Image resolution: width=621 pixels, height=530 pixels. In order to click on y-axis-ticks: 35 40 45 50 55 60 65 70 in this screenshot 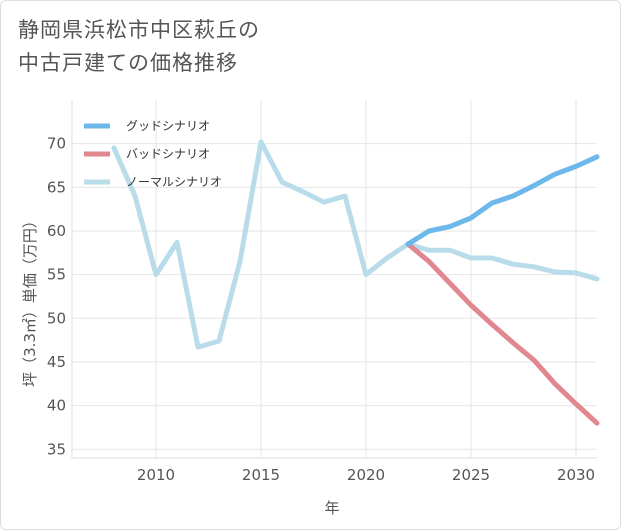, I will do `click(56, 297)`.